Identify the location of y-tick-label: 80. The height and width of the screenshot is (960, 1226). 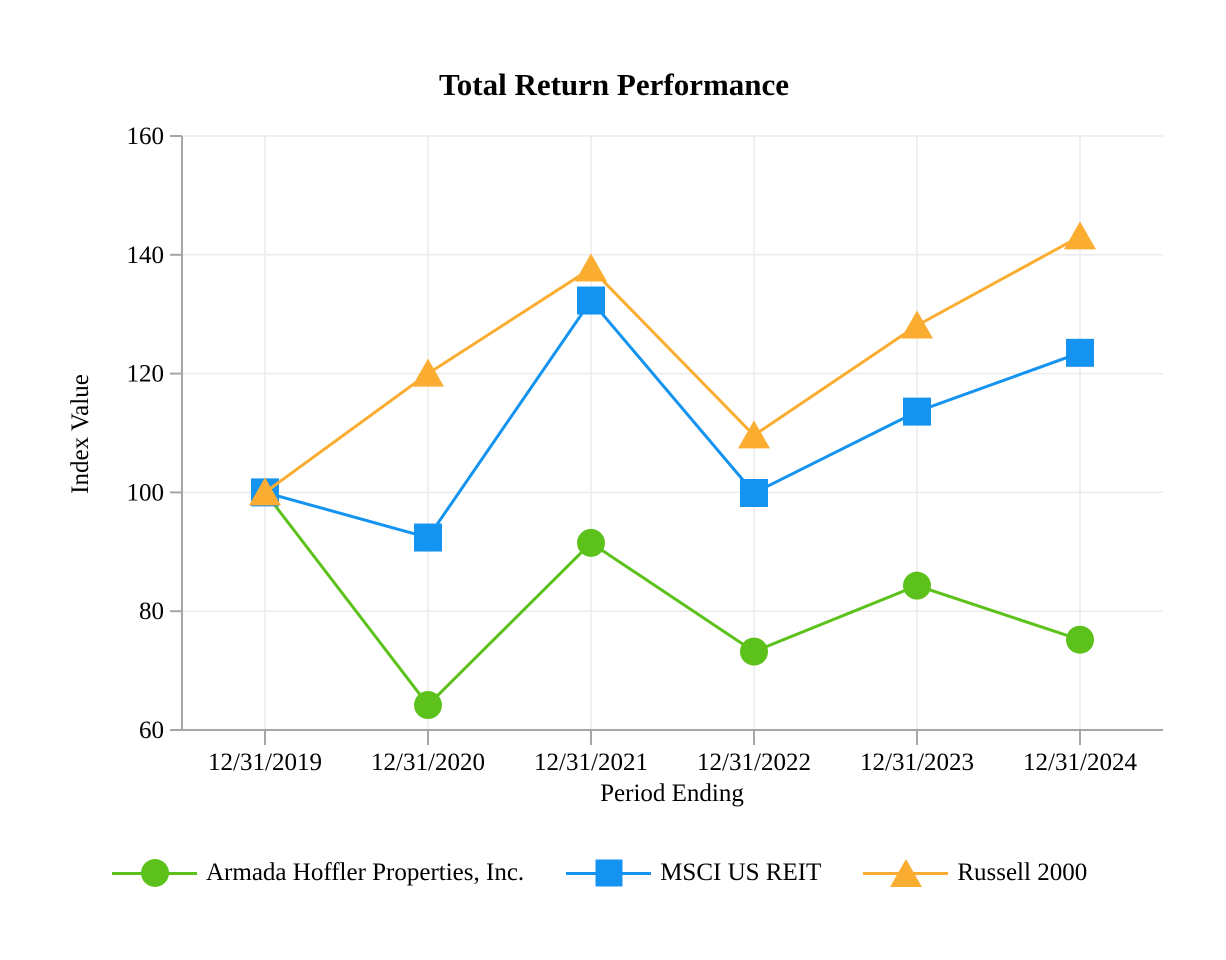
(151, 611).